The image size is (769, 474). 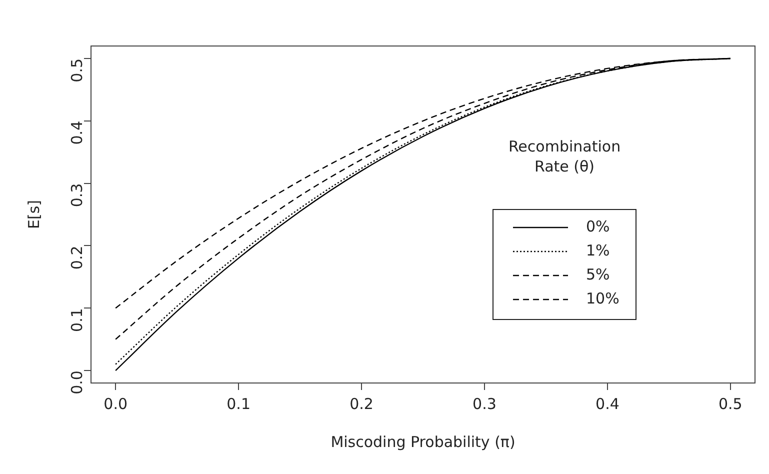 I want to click on y-tick-label: 0.5, so click(x=77, y=70).